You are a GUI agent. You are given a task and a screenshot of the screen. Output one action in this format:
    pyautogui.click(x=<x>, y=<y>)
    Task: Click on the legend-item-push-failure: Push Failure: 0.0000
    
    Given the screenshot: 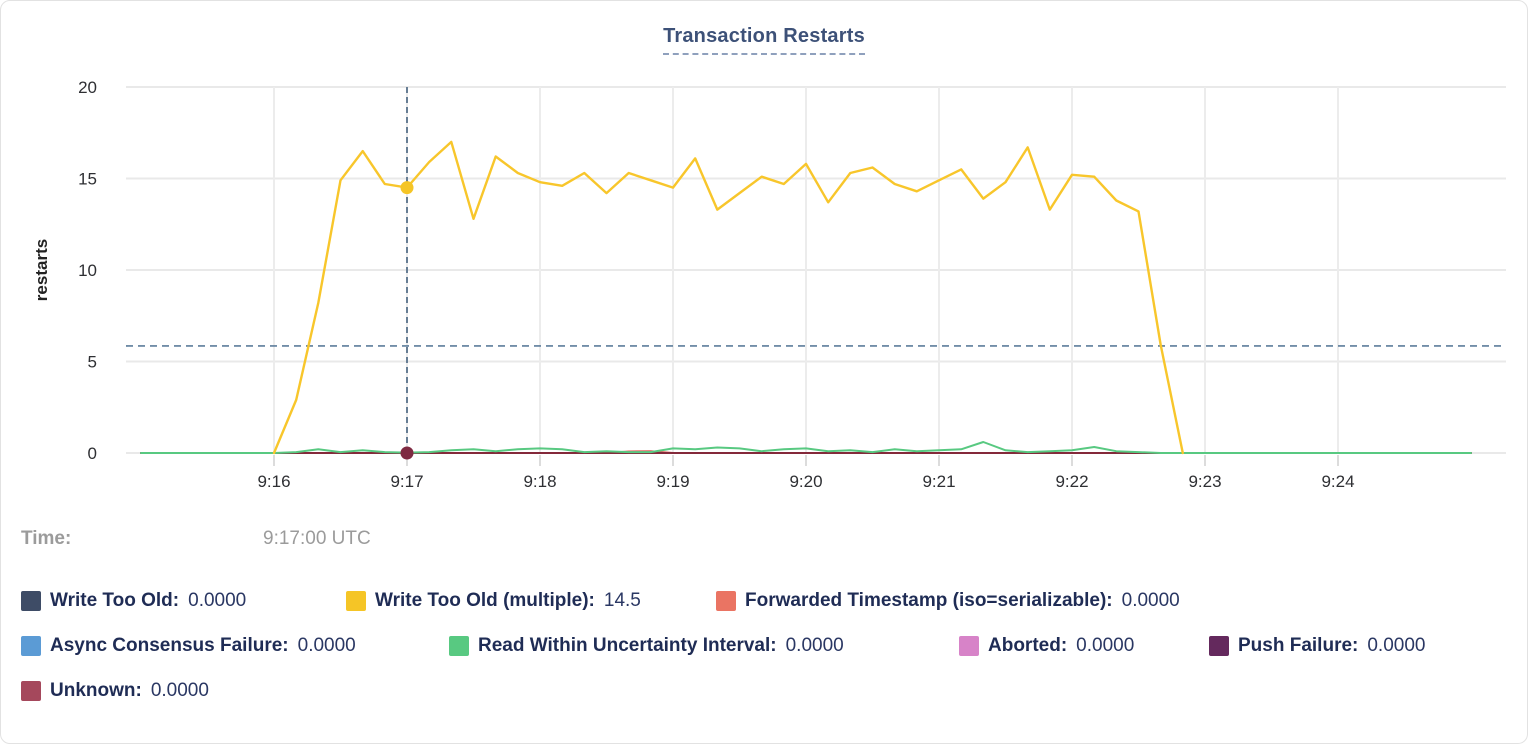 What is the action you would take?
    pyautogui.click(x=1317, y=646)
    